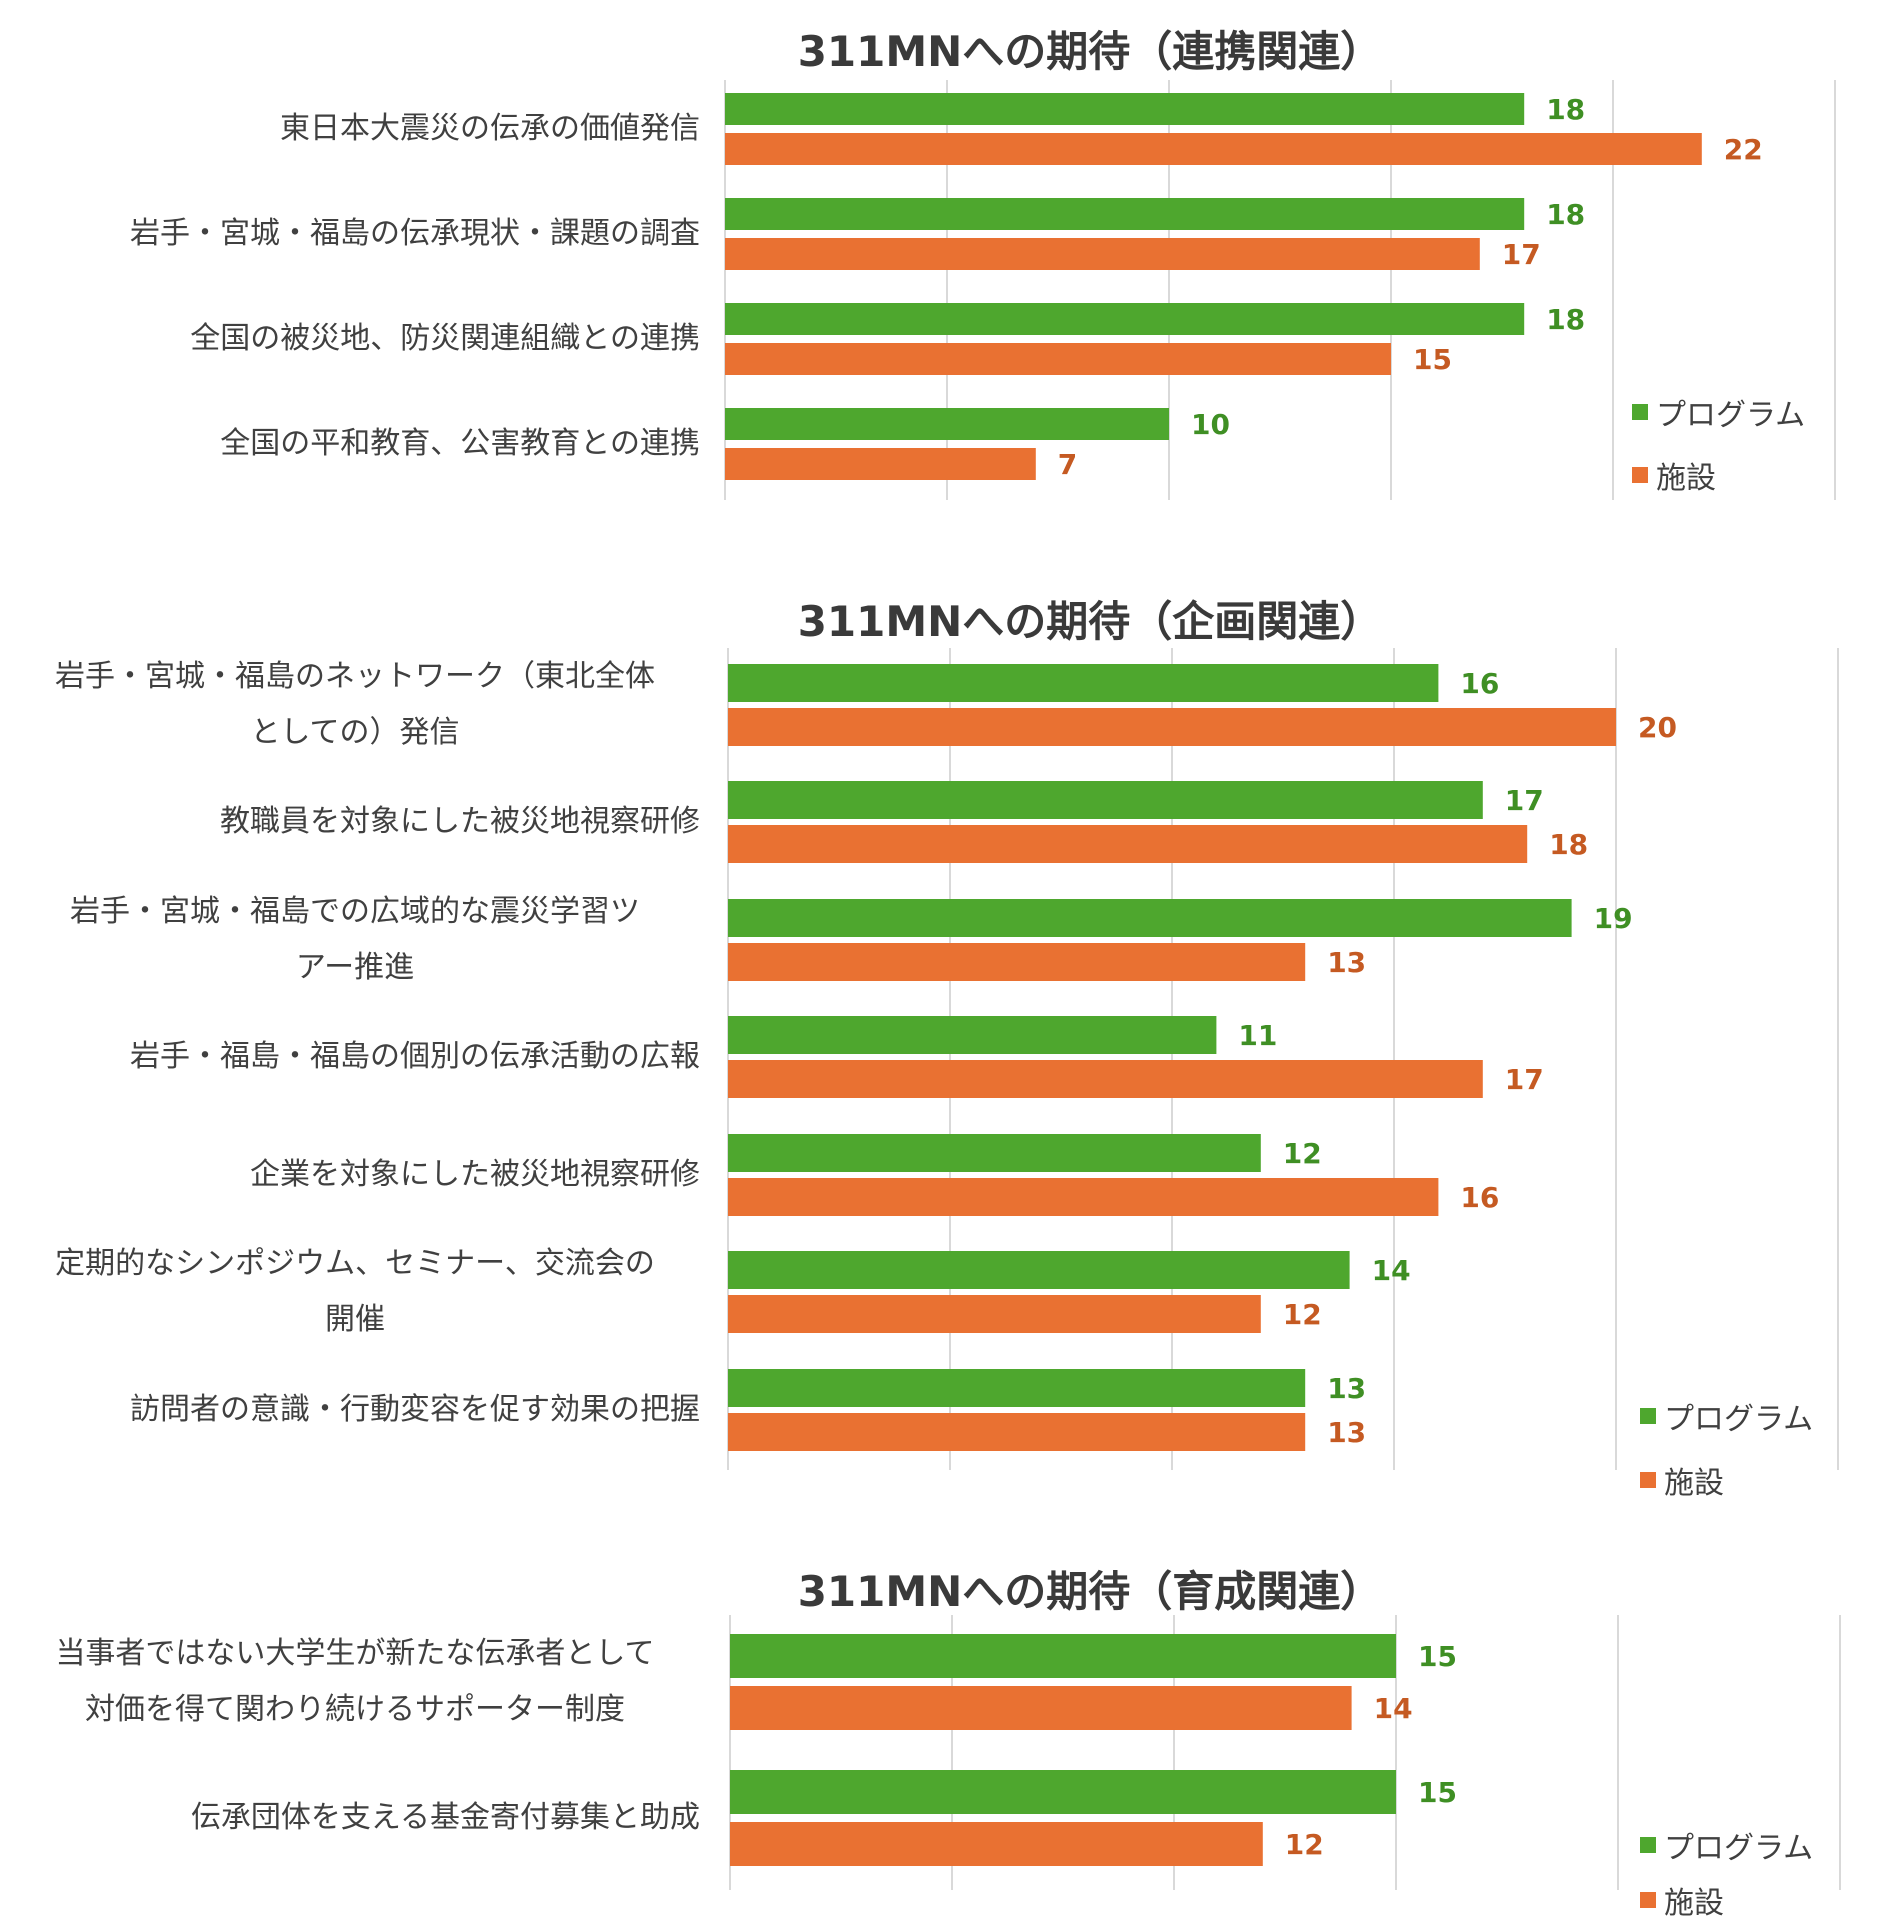 The width and height of the screenshot is (1882, 1922). What do you see at coordinates (355, 911) in the screenshot?
I see `category-label-line: 岩手・宮城・福島での広域的な震災学習ツ` at bounding box center [355, 911].